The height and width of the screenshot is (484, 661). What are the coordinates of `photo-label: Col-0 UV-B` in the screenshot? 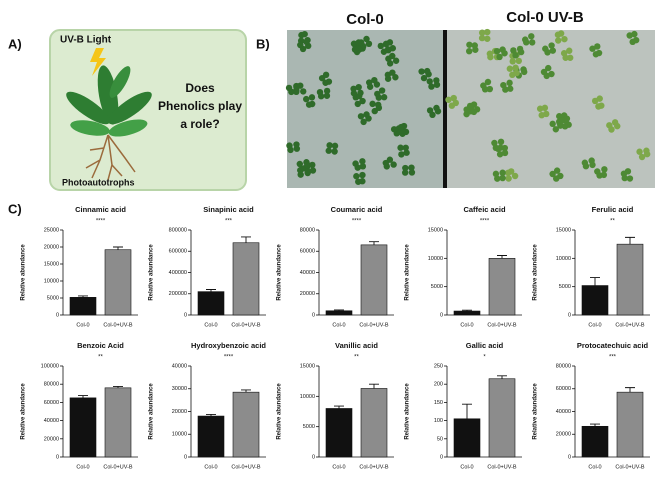 It's located at (545, 17).